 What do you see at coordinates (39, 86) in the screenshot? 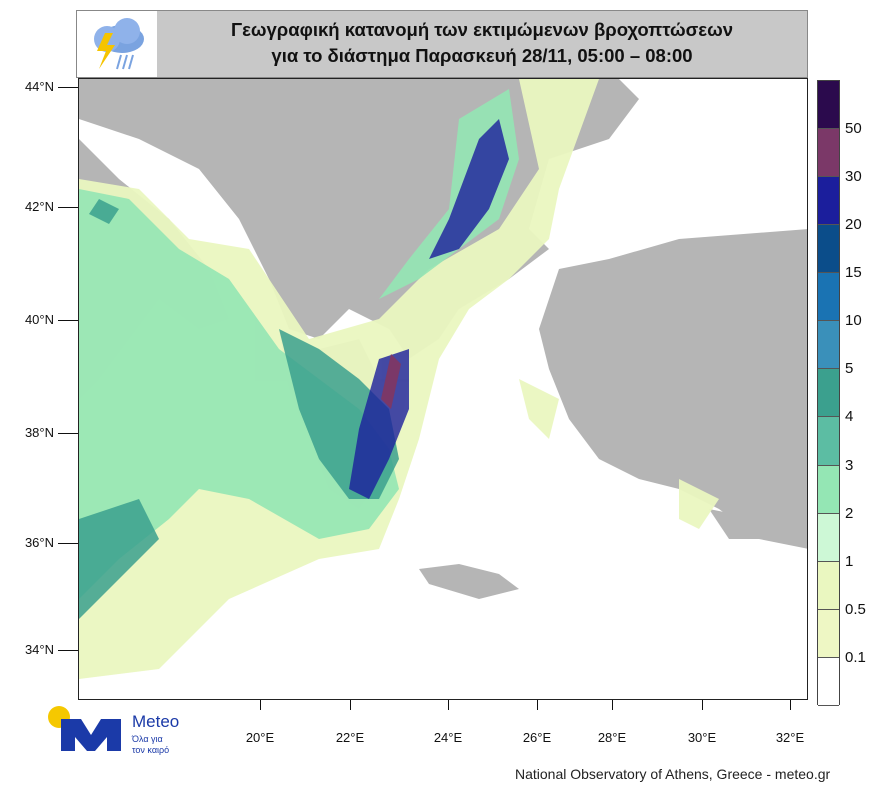
I see `lat-label: 44°N` at bounding box center [39, 86].